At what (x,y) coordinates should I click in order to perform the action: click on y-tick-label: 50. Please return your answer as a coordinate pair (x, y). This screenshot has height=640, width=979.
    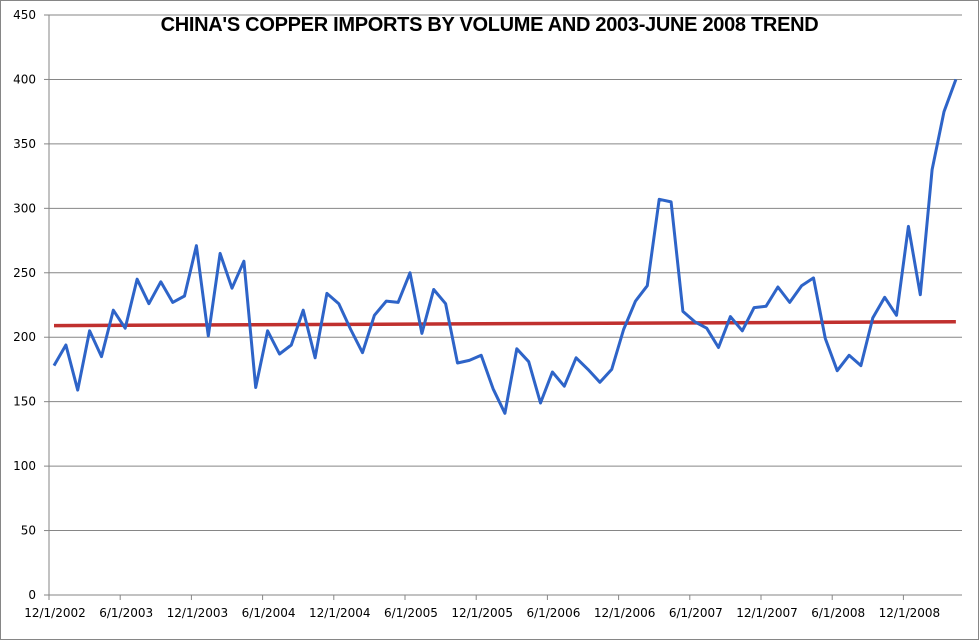
    Looking at the image, I should click on (28, 531).